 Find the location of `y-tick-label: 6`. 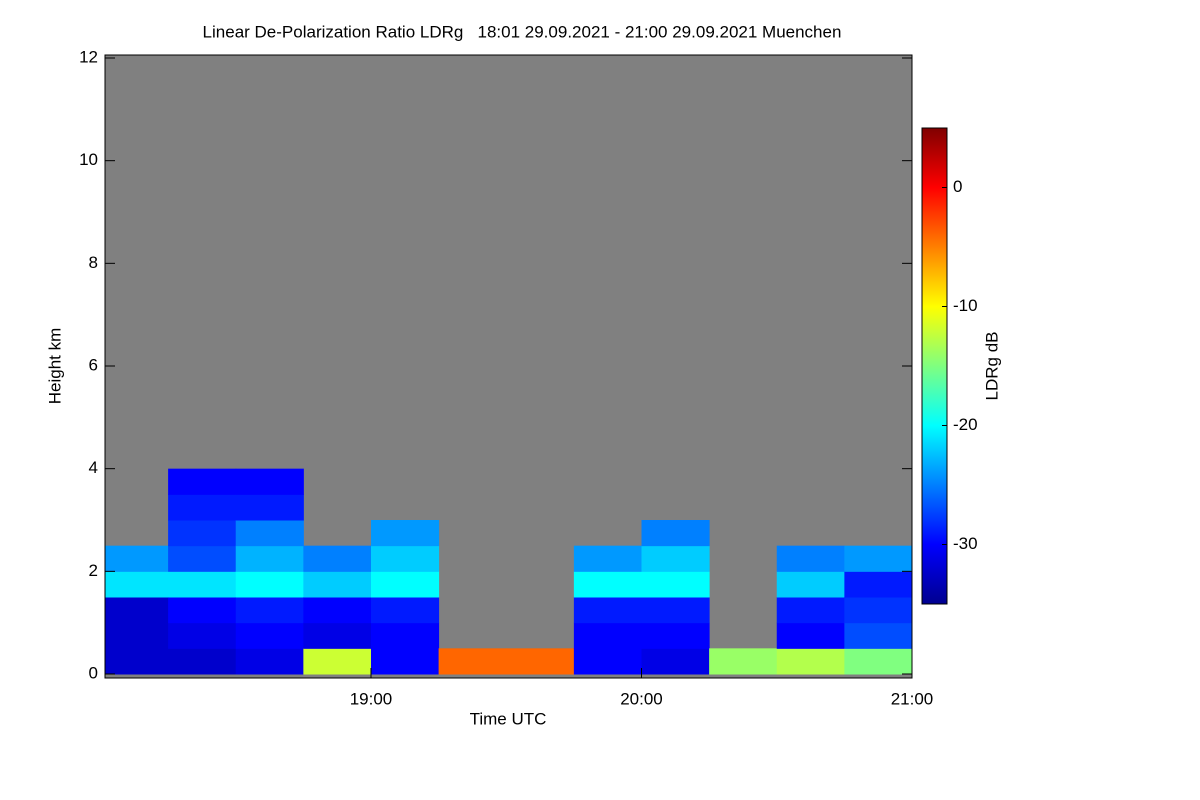

y-tick-label: 6 is located at coordinates (93, 364).